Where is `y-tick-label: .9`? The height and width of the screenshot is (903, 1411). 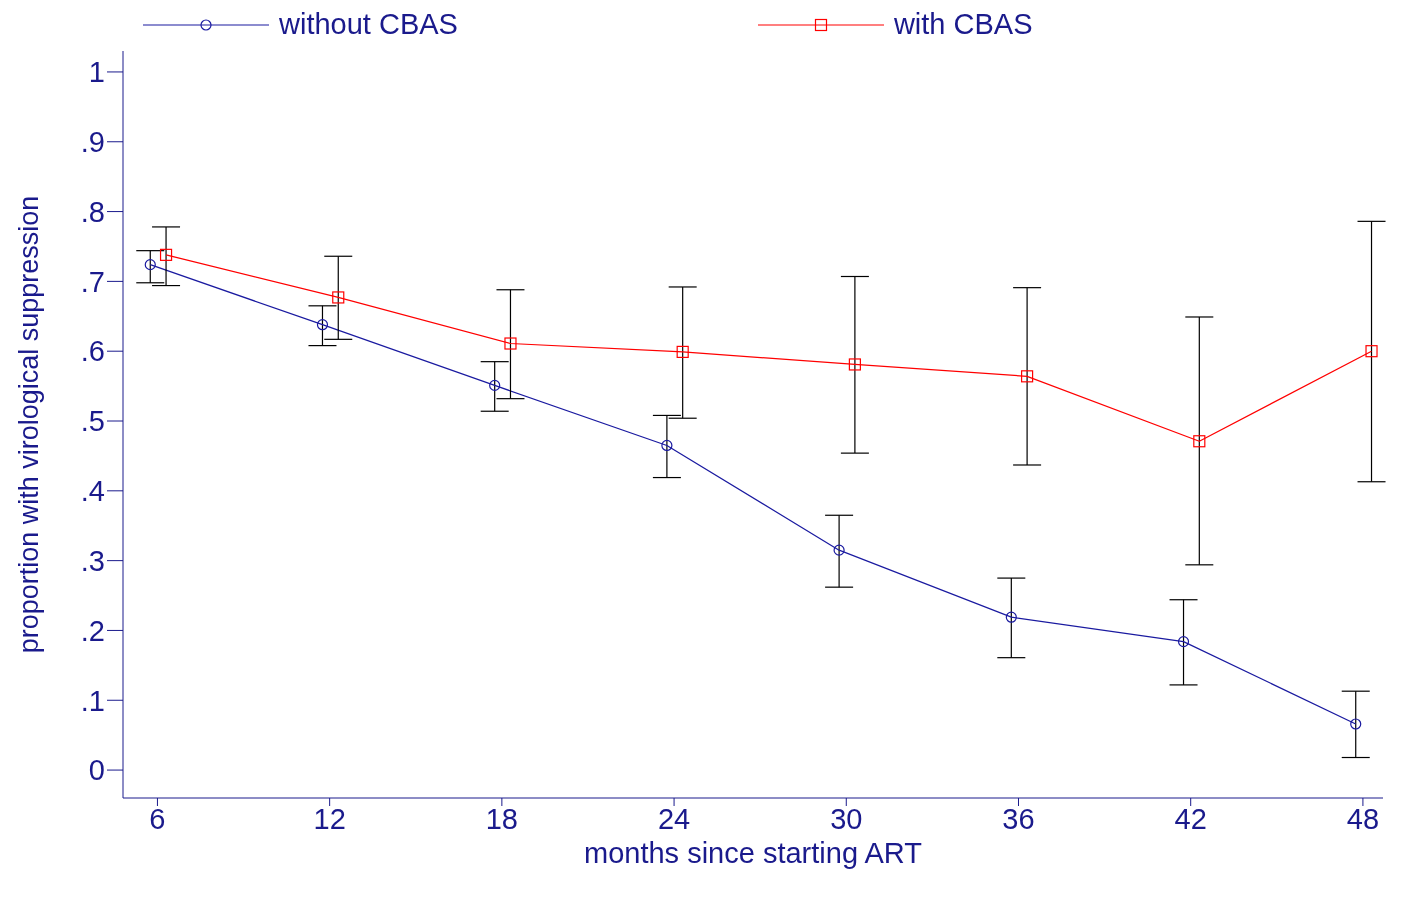
y-tick-label: .9 is located at coordinates (92, 142).